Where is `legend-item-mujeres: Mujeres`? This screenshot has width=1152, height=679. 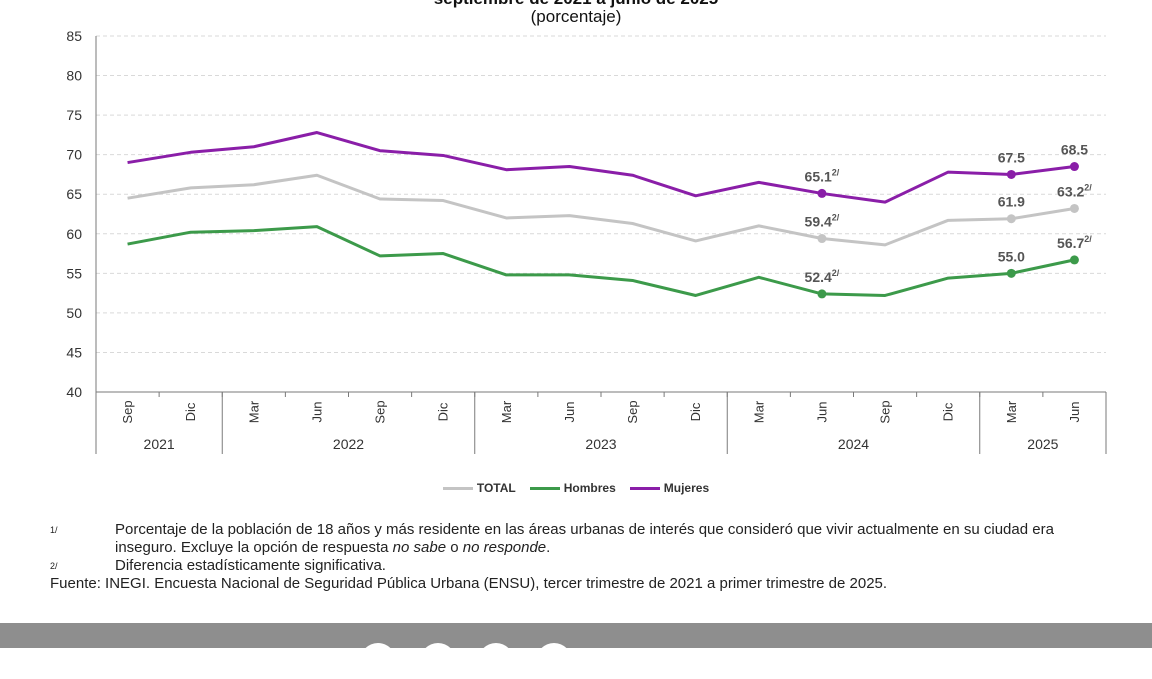 legend-item-mujeres: Mujeres is located at coordinates (669, 488).